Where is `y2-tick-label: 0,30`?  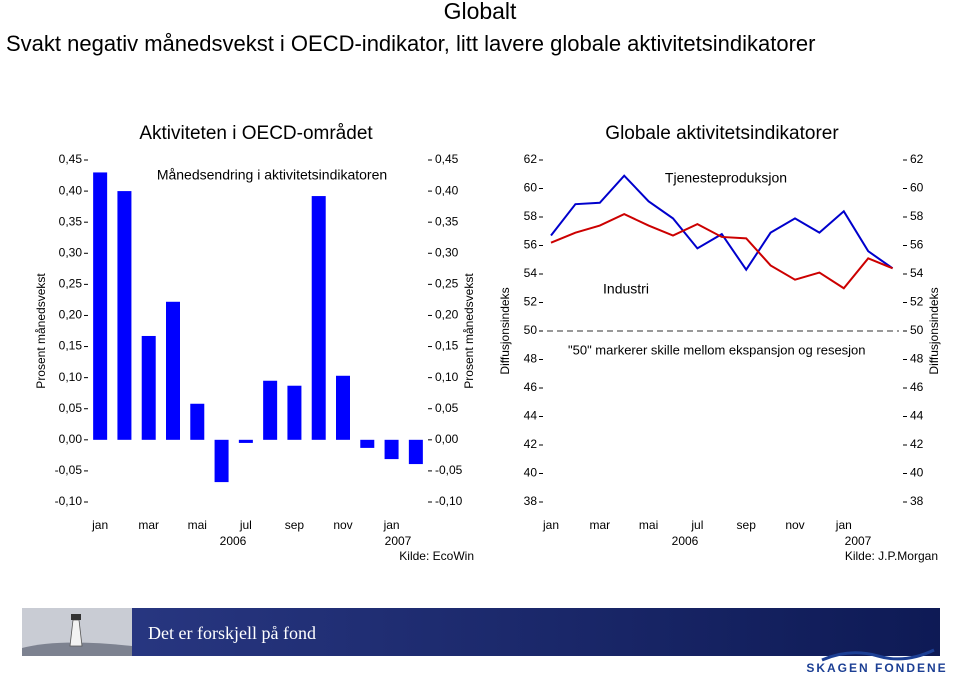 y2-tick-label: 0,30 is located at coordinates (447, 252).